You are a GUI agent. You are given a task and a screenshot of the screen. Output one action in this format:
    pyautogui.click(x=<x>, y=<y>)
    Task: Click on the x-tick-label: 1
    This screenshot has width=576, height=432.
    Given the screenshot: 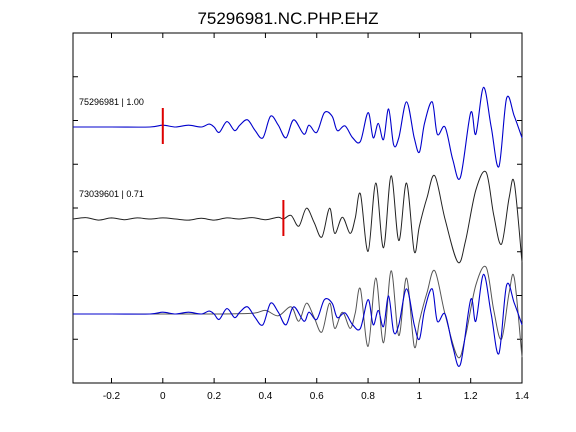 What is the action you would take?
    pyautogui.click(x=420, y=396)
    